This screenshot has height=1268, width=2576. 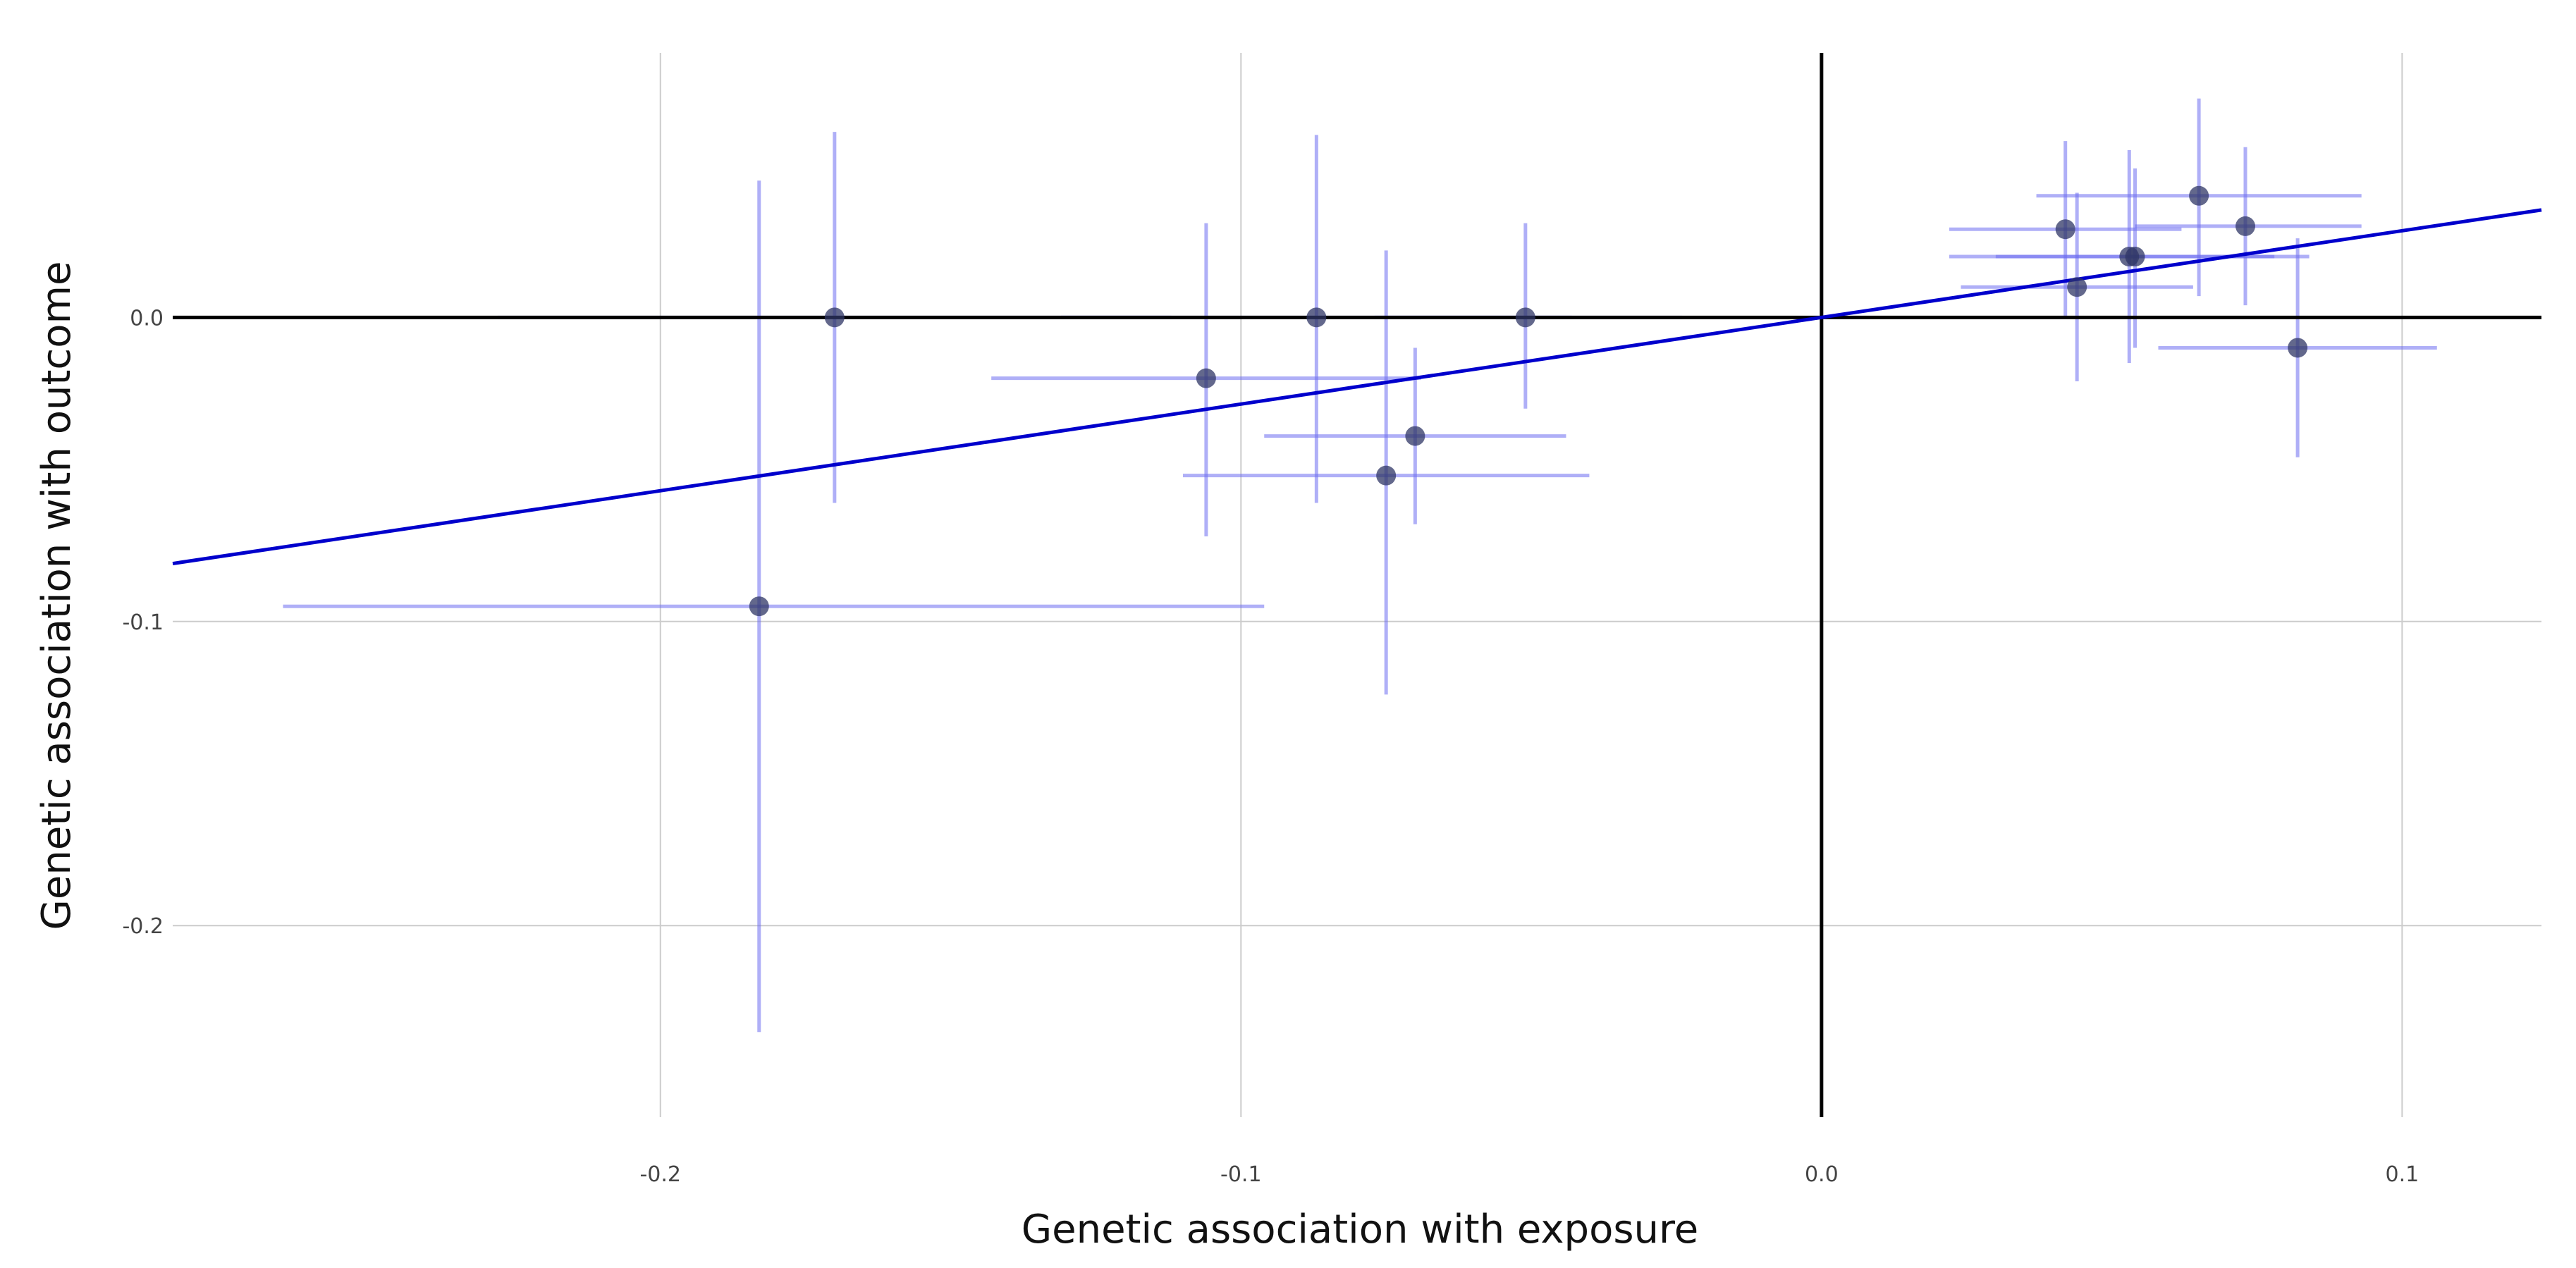 What do you see at coordinates (1241, 1175) in the screenshot?
I see `x-tick-label: -0.1` at bounding box center [1241, 1175].